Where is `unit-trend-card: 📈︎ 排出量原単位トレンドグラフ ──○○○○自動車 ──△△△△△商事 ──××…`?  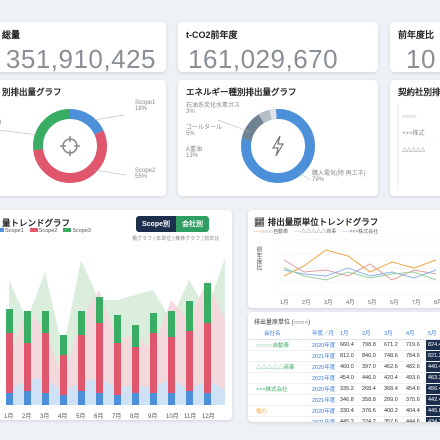 unit-trend-card: 📈︎ 排出量原単位トレンドグラフ ──○○○○自動車 ──△△△△△商事 ──××… is located at coordinates (344, 259).